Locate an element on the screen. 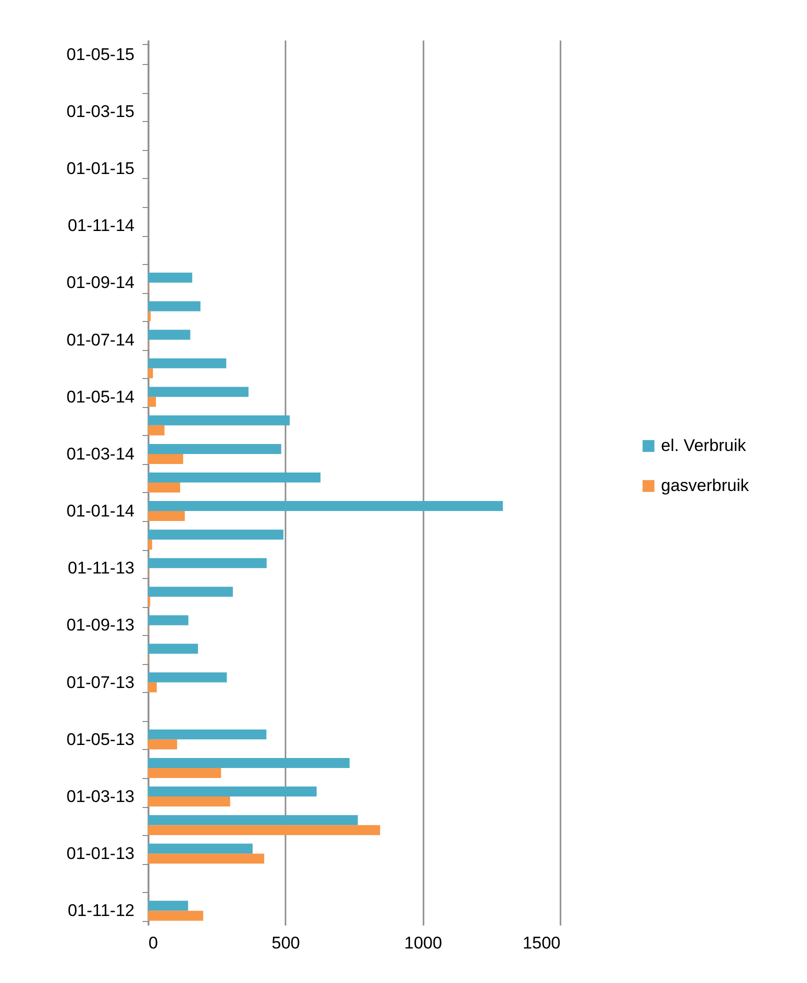 This screenshot has height=983, width=807. y-tick-label: 01-01-13 is located at coordinates (100, 854).